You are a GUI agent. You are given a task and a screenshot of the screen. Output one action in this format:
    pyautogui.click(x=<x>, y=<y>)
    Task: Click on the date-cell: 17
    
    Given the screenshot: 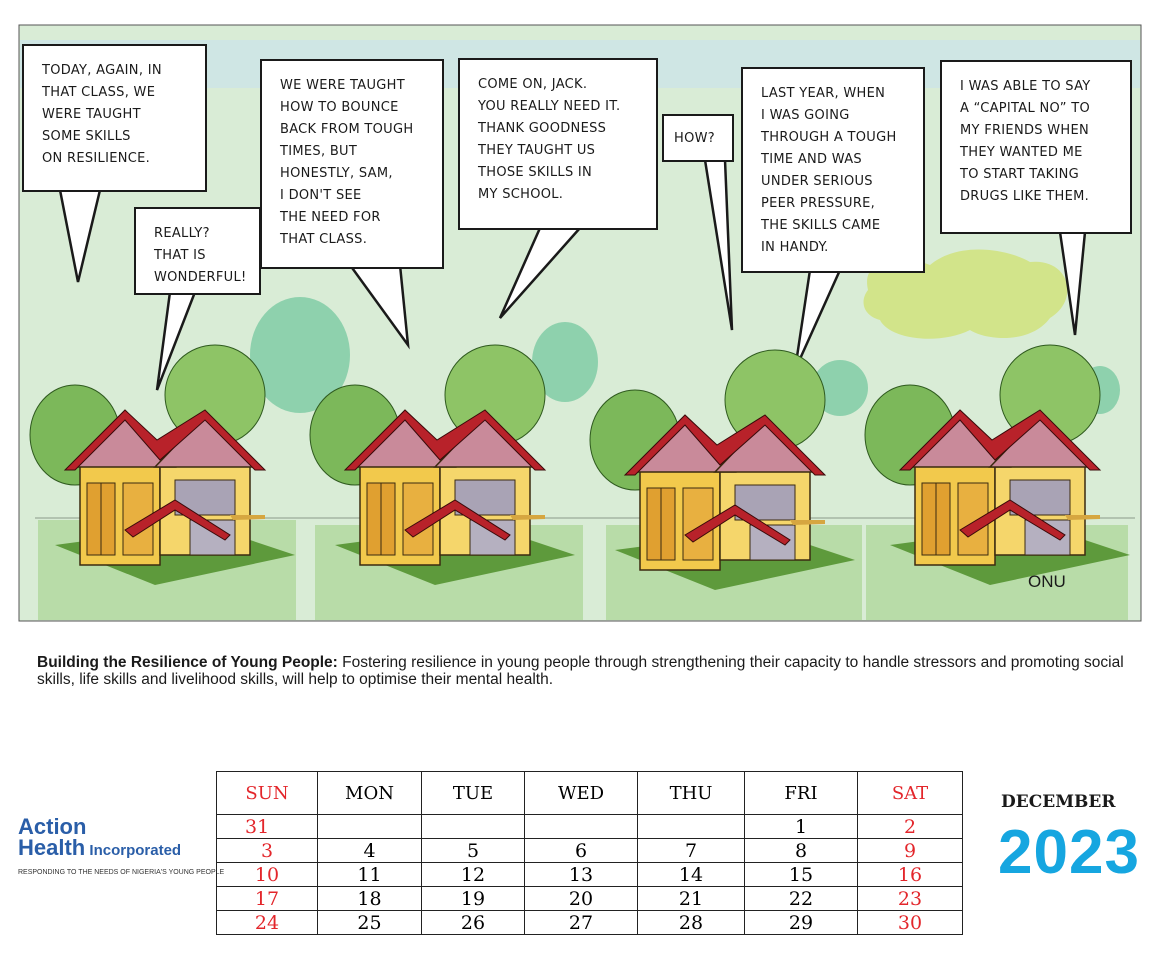 What is the action you would take?
    pyautogui.click(x=267, y=898)
    